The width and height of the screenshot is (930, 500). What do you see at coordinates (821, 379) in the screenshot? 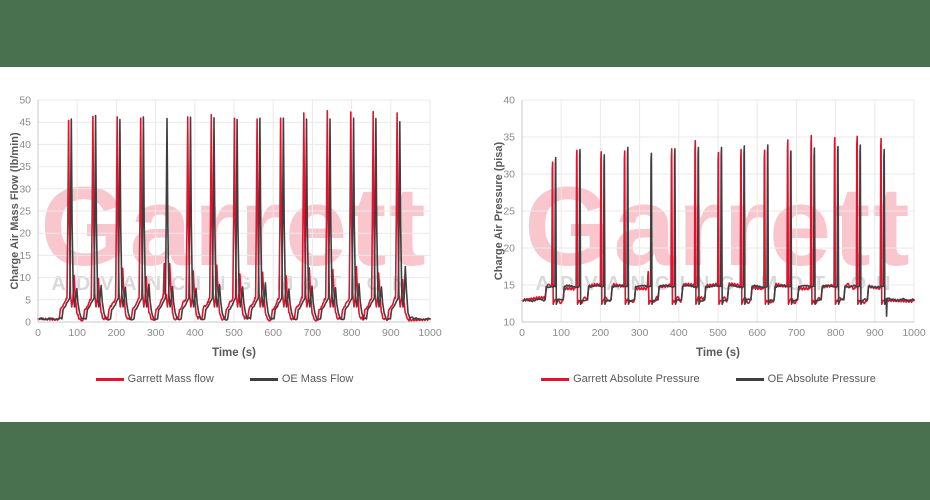
I see `legend-series-label: OE Absolute Pressure` at bounding box center [821, 379].